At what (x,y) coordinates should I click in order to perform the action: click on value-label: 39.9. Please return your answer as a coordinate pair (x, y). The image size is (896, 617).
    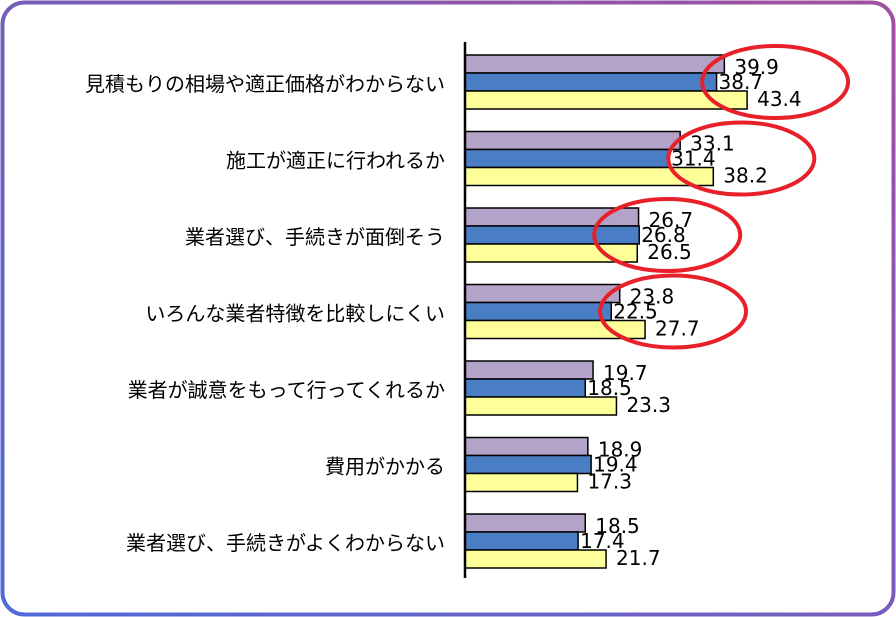
    Looking at the image, I should click on (756, 67).